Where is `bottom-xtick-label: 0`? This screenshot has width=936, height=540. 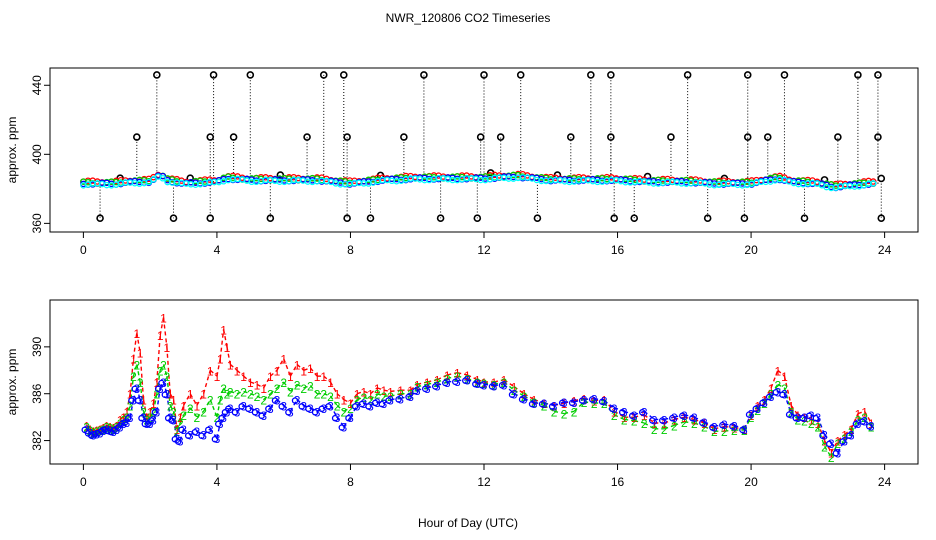
bottom-xtick-label: 0 is located at coordinates (83, 482).